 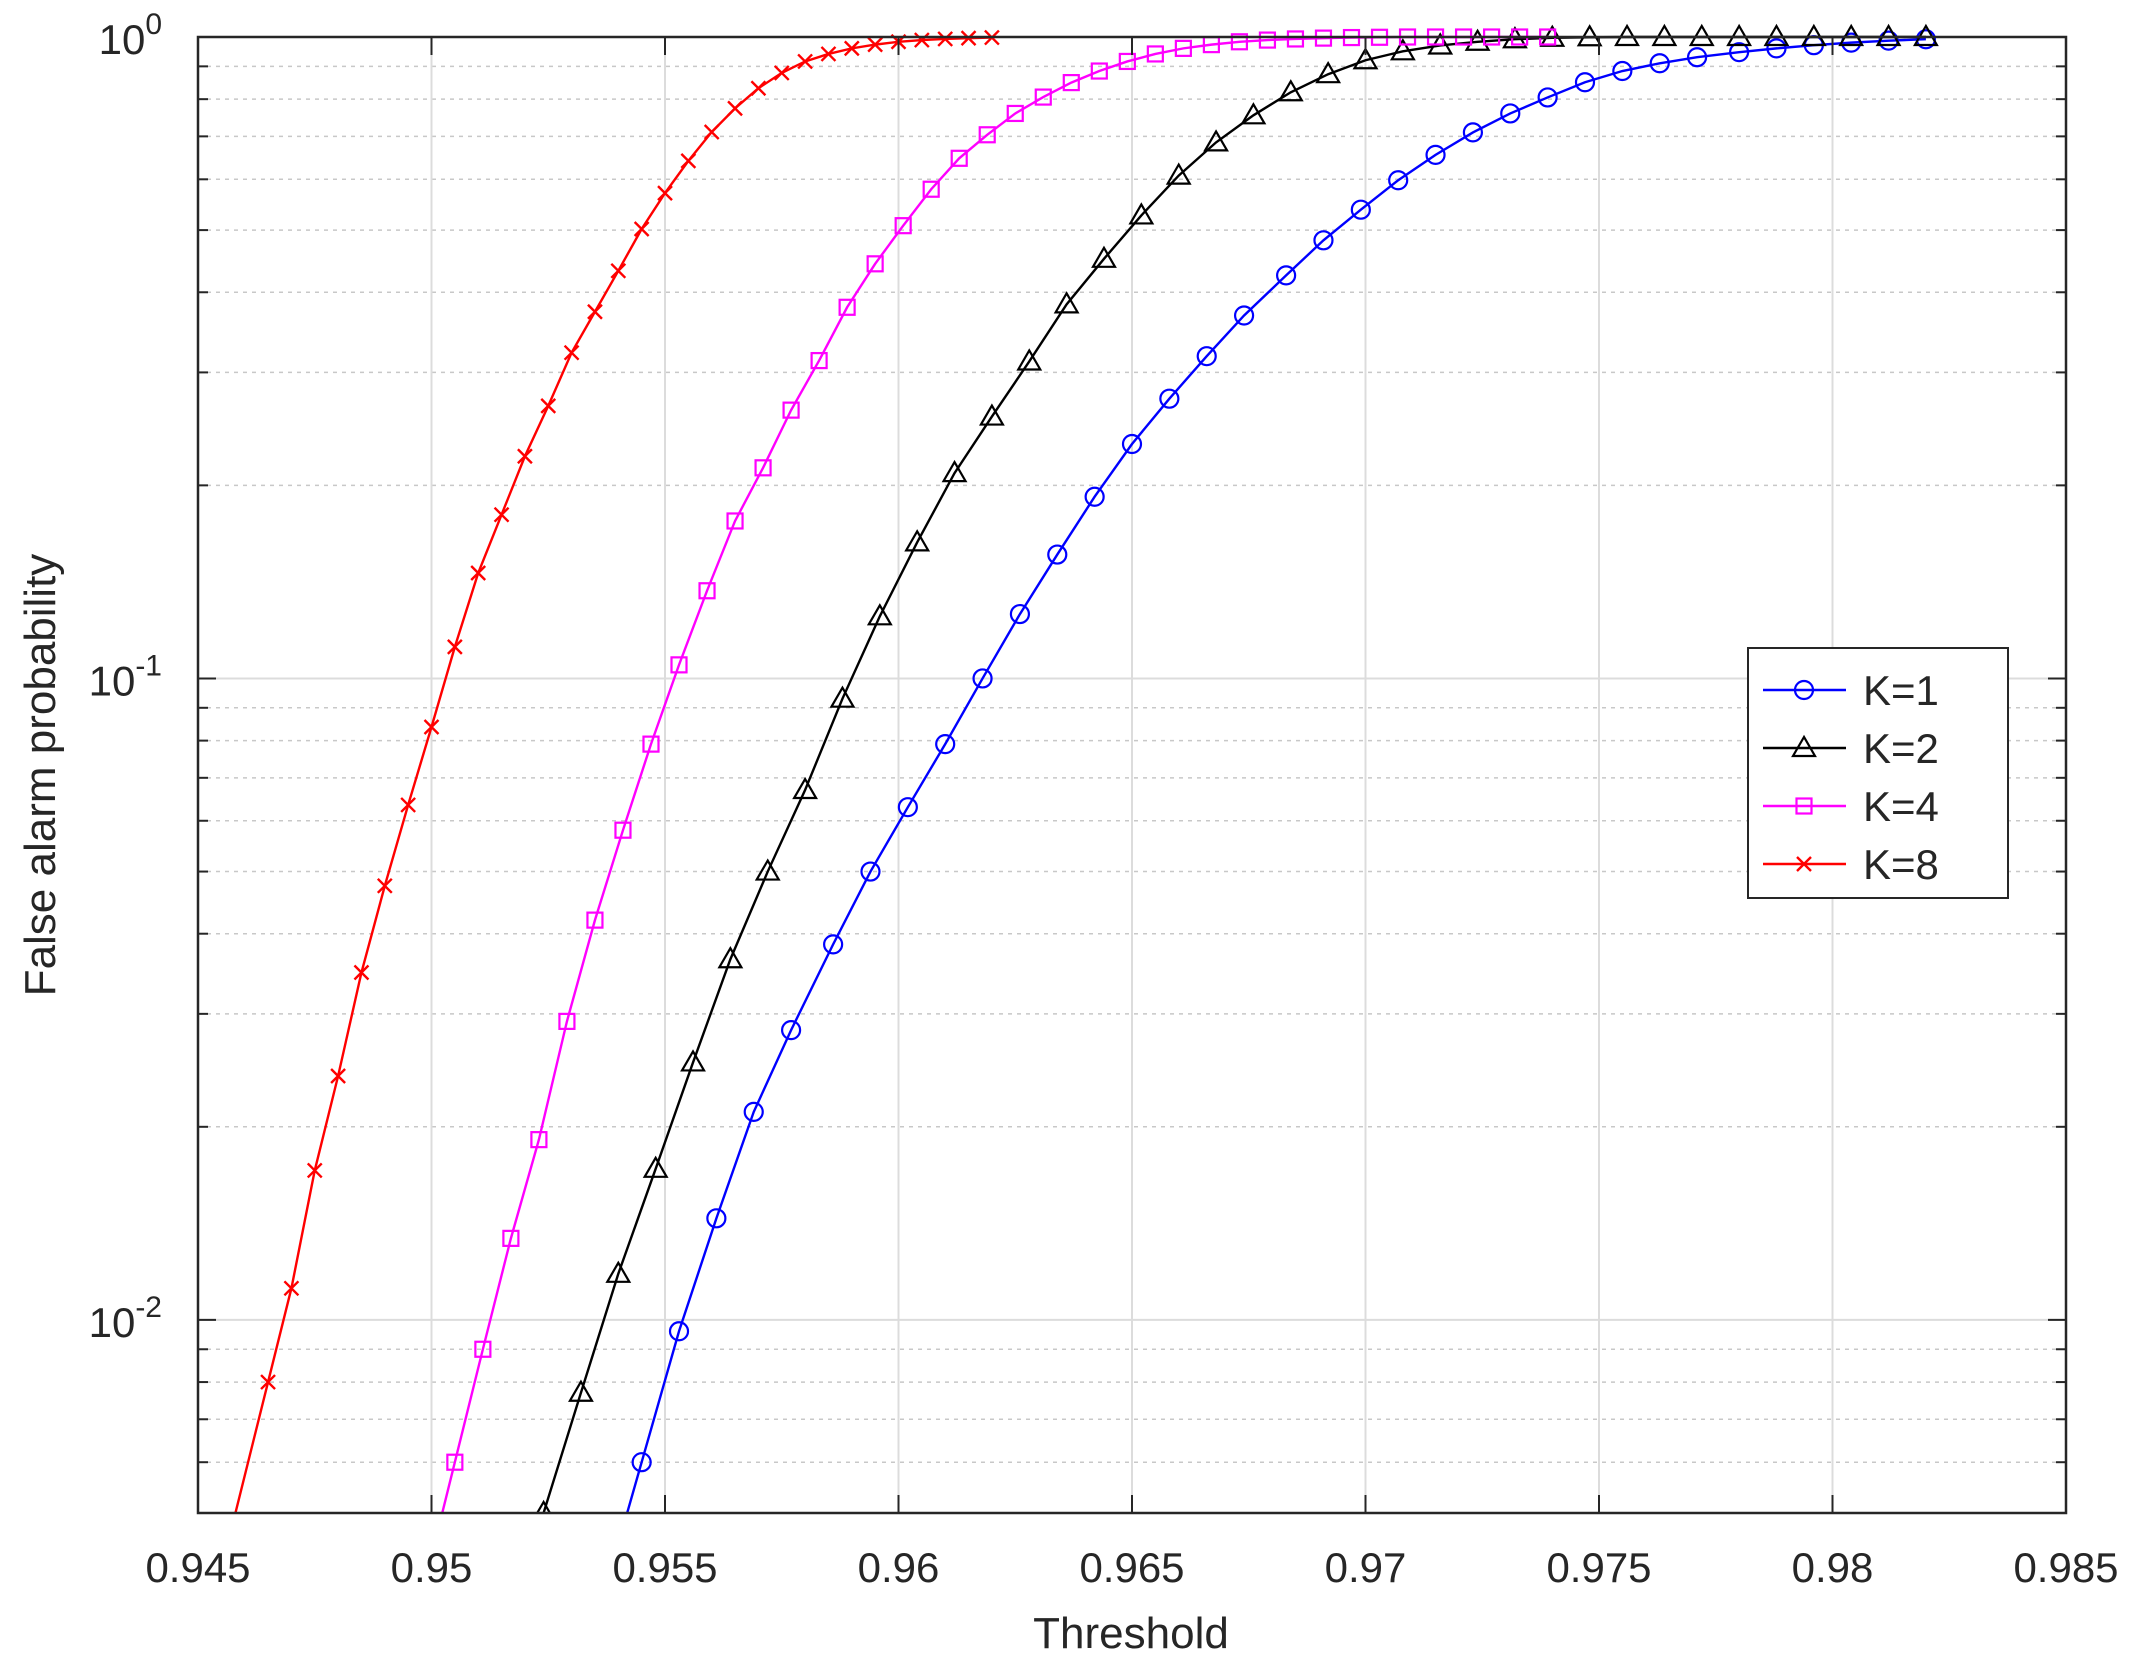 What do you see at coordinates (1878, 773) in the screenshot?
I see `legend: K=1 K=2 K=4 K=8` at bounding box center [1878, 773].